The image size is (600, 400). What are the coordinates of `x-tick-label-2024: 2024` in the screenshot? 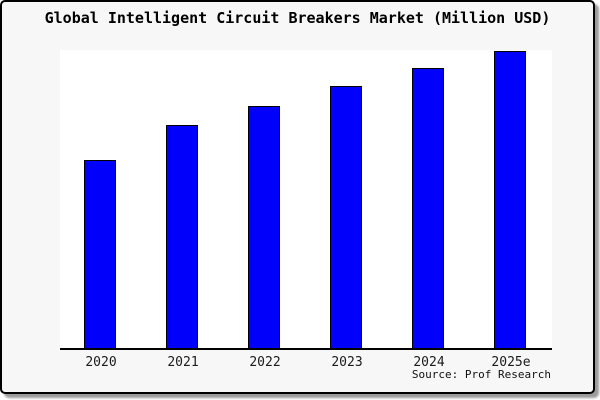 It's located at (429, 362).